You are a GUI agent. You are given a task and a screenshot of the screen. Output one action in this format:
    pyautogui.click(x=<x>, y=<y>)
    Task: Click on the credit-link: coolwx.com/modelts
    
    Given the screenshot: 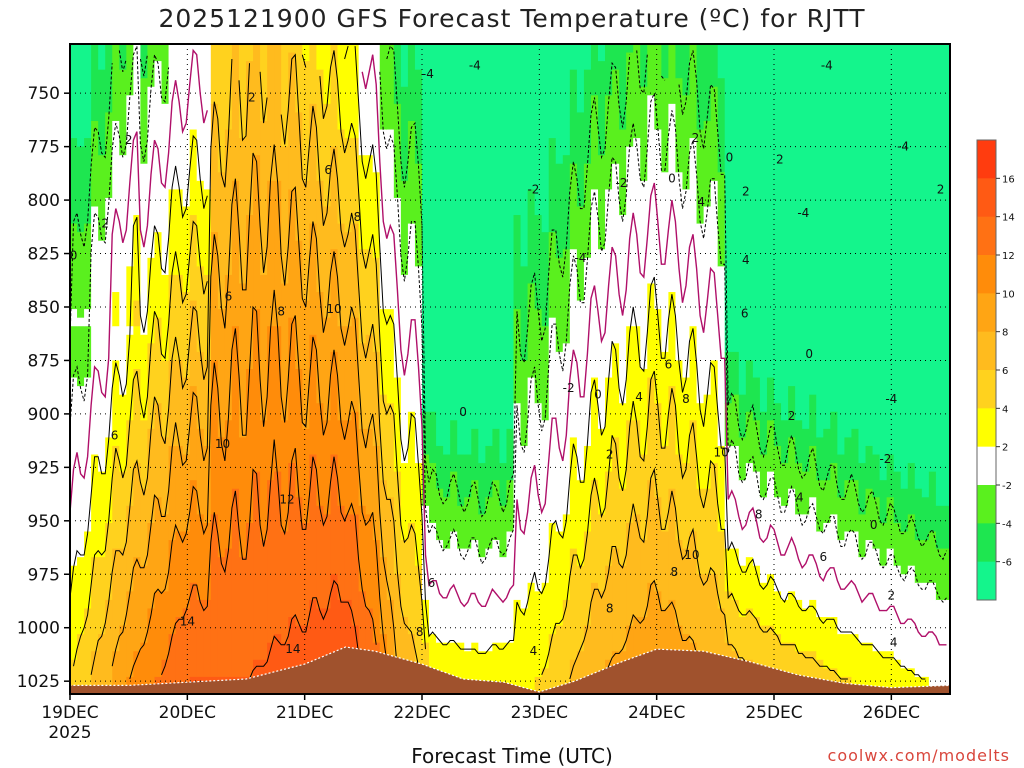 What is the action you would take?
    pyautogui.click(x=918, y=755)
    